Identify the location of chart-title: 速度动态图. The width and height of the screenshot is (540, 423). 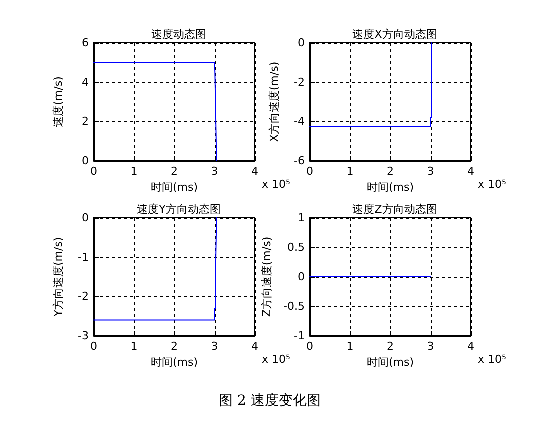
(179, 34).